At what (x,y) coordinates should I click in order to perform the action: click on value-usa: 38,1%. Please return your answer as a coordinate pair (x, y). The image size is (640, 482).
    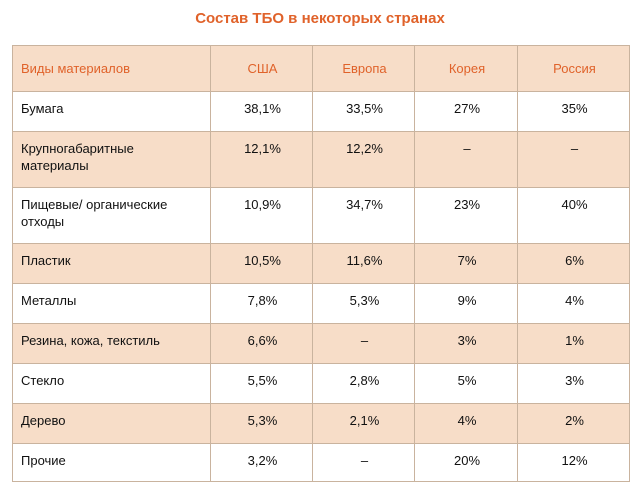
    Looking at the image, I should click on (261, 111).